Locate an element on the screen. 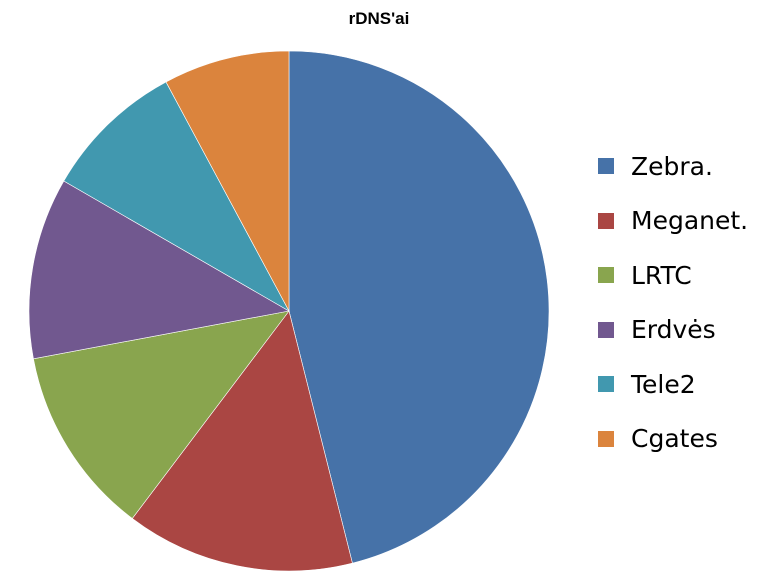  legend-label: Cgates is located at coordinates (674, 439).